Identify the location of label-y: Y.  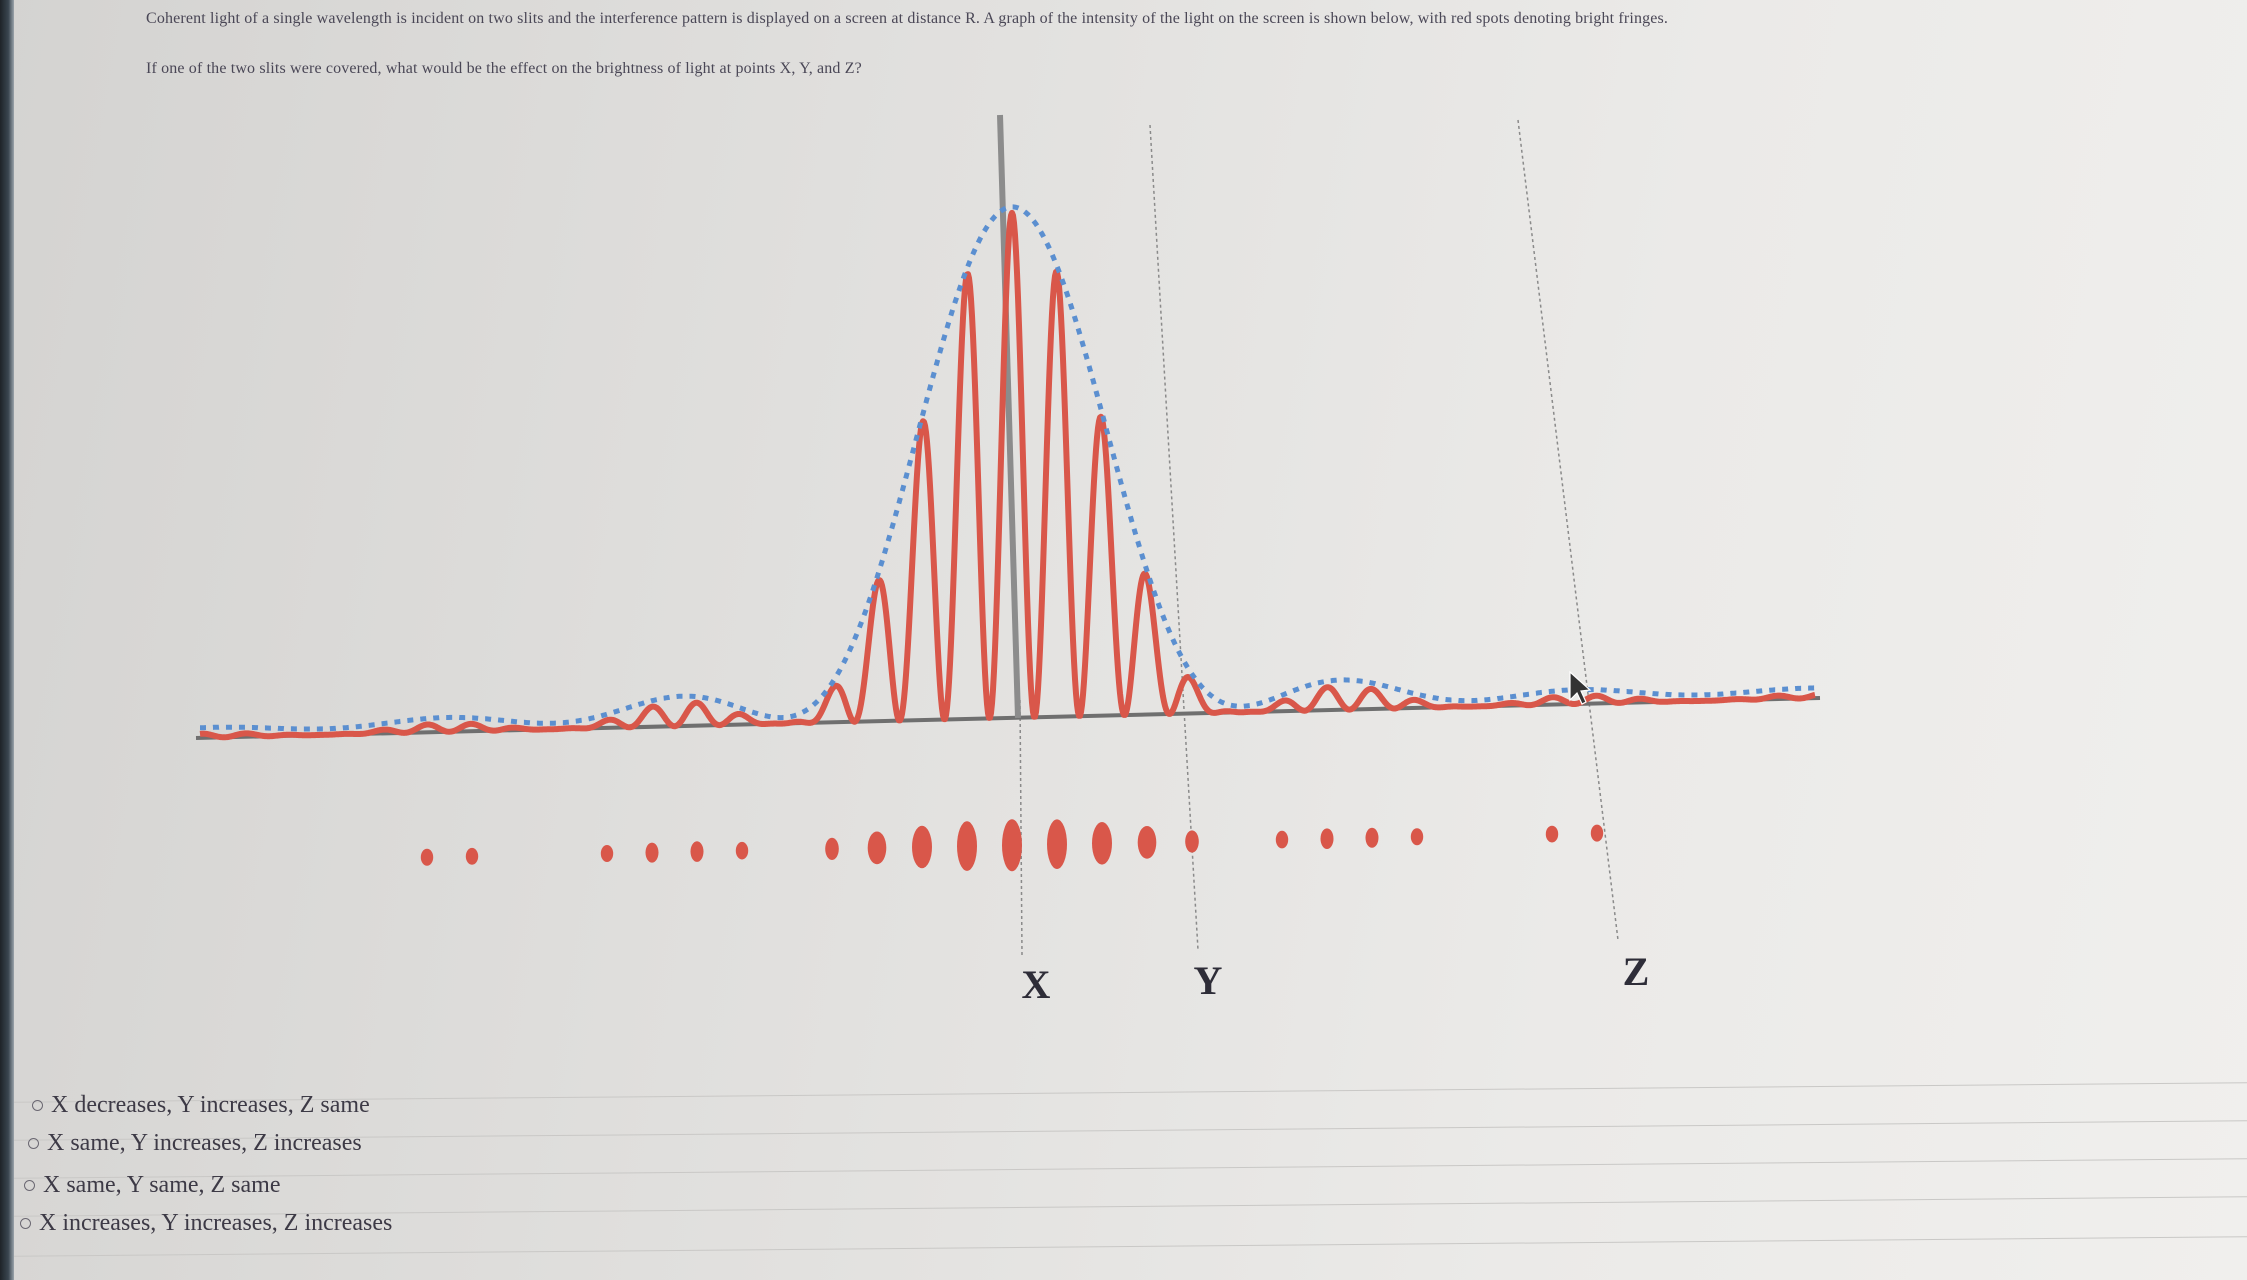
(1208, 980).